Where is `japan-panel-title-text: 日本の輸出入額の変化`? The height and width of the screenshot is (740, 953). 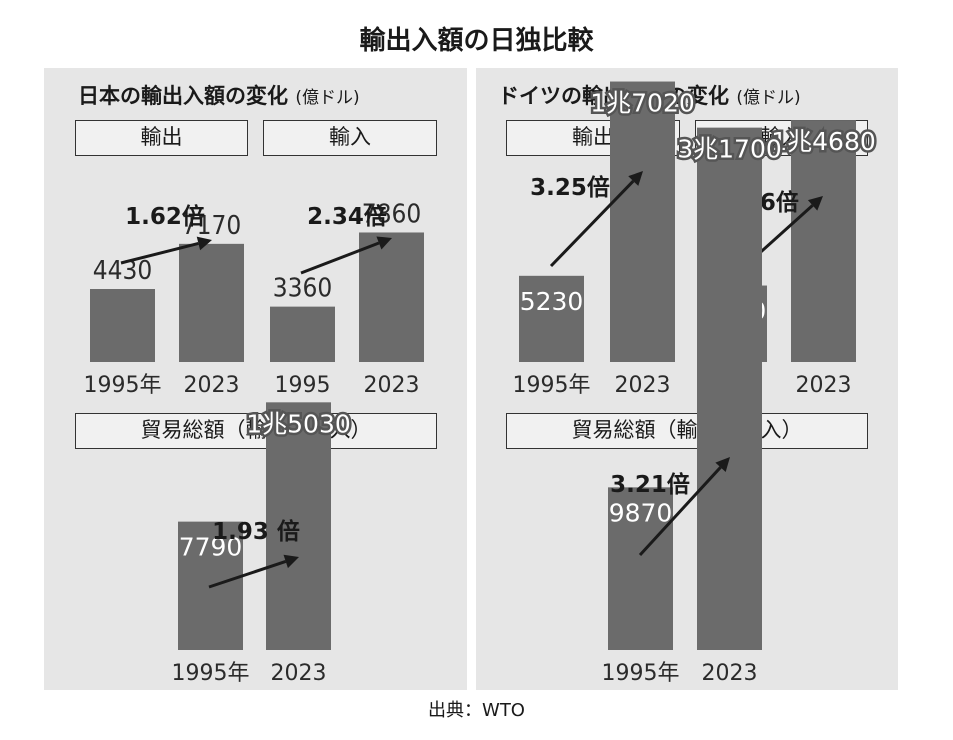
japan-panel-title-text: 日本の輸出入額の変化 is located at coordinates (183, 96).